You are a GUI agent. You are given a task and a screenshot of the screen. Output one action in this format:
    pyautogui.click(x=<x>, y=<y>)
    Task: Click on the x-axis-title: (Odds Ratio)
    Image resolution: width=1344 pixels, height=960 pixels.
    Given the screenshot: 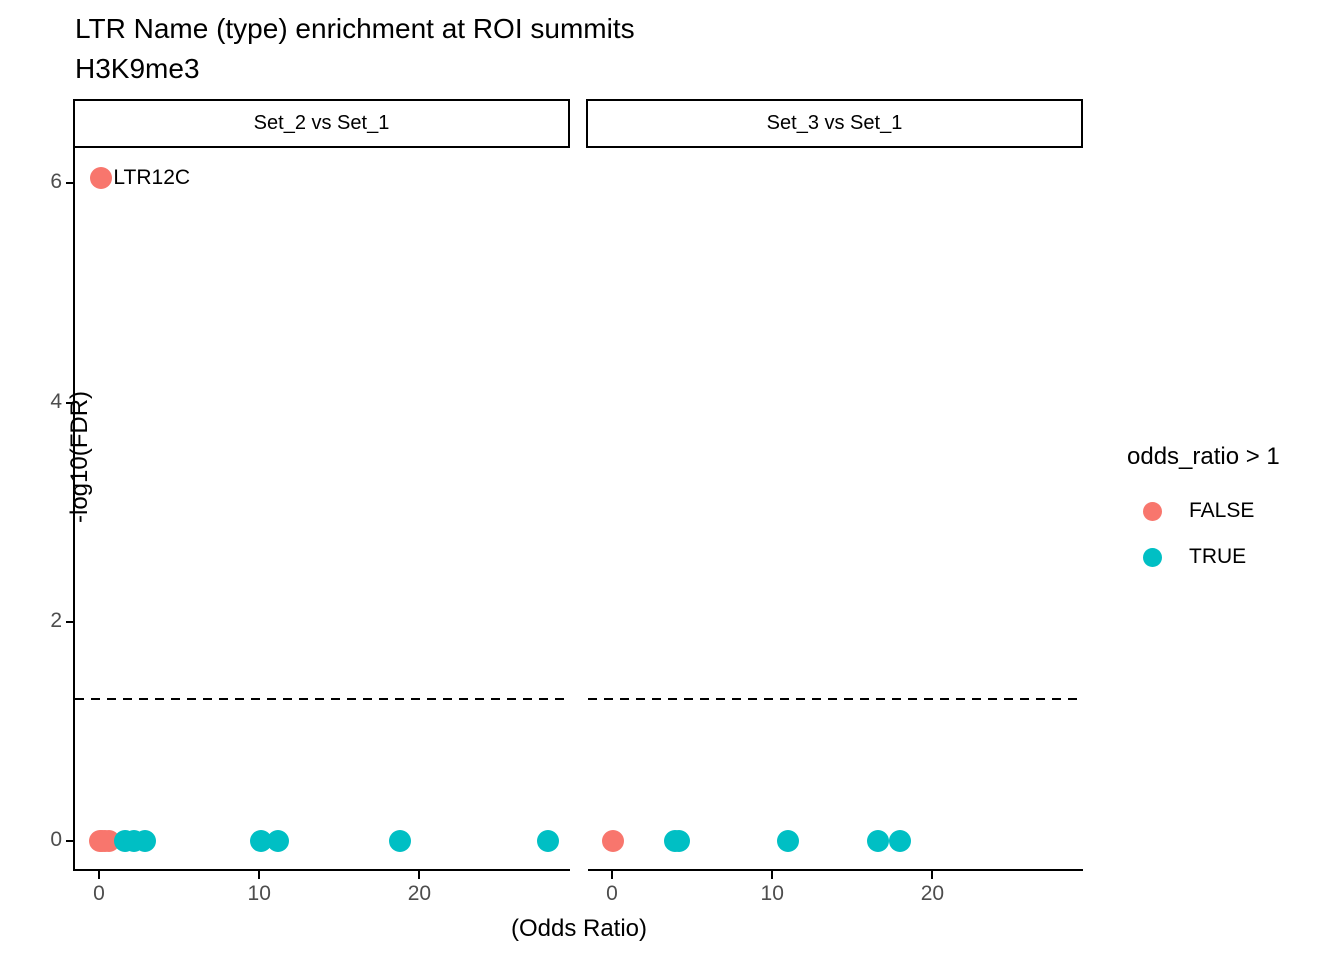 What is the action you would take?
    pyautogui.click(x=579, y=928)
    